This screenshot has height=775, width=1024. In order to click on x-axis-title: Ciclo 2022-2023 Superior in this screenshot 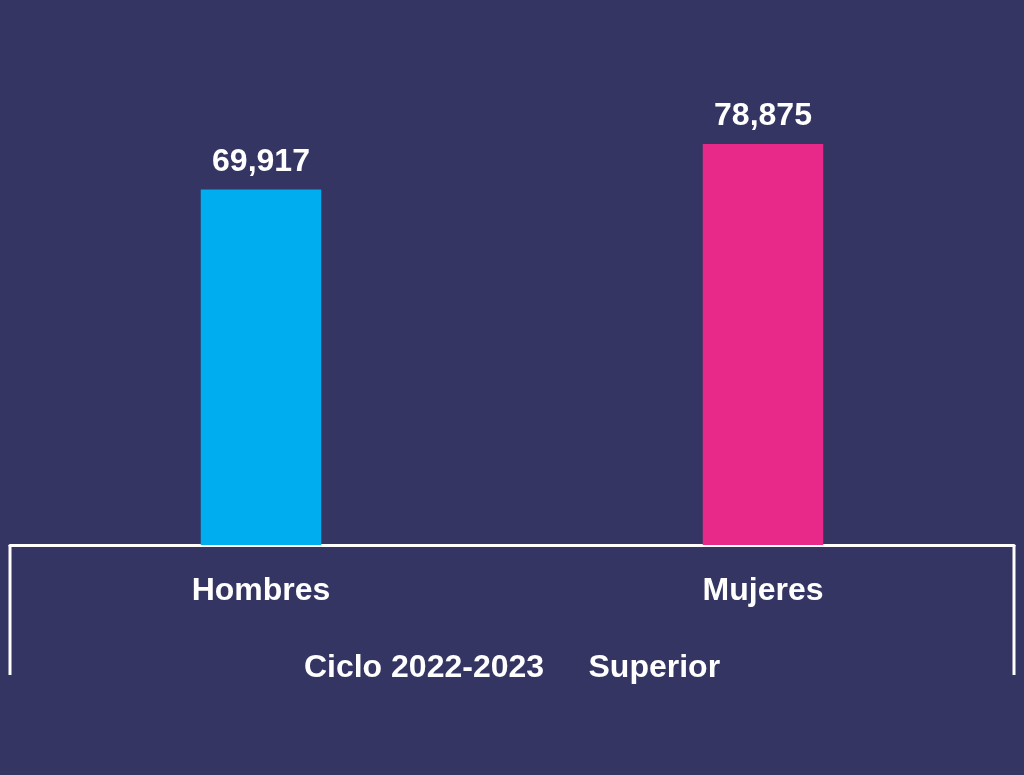, I will do `click(512, 666)`.